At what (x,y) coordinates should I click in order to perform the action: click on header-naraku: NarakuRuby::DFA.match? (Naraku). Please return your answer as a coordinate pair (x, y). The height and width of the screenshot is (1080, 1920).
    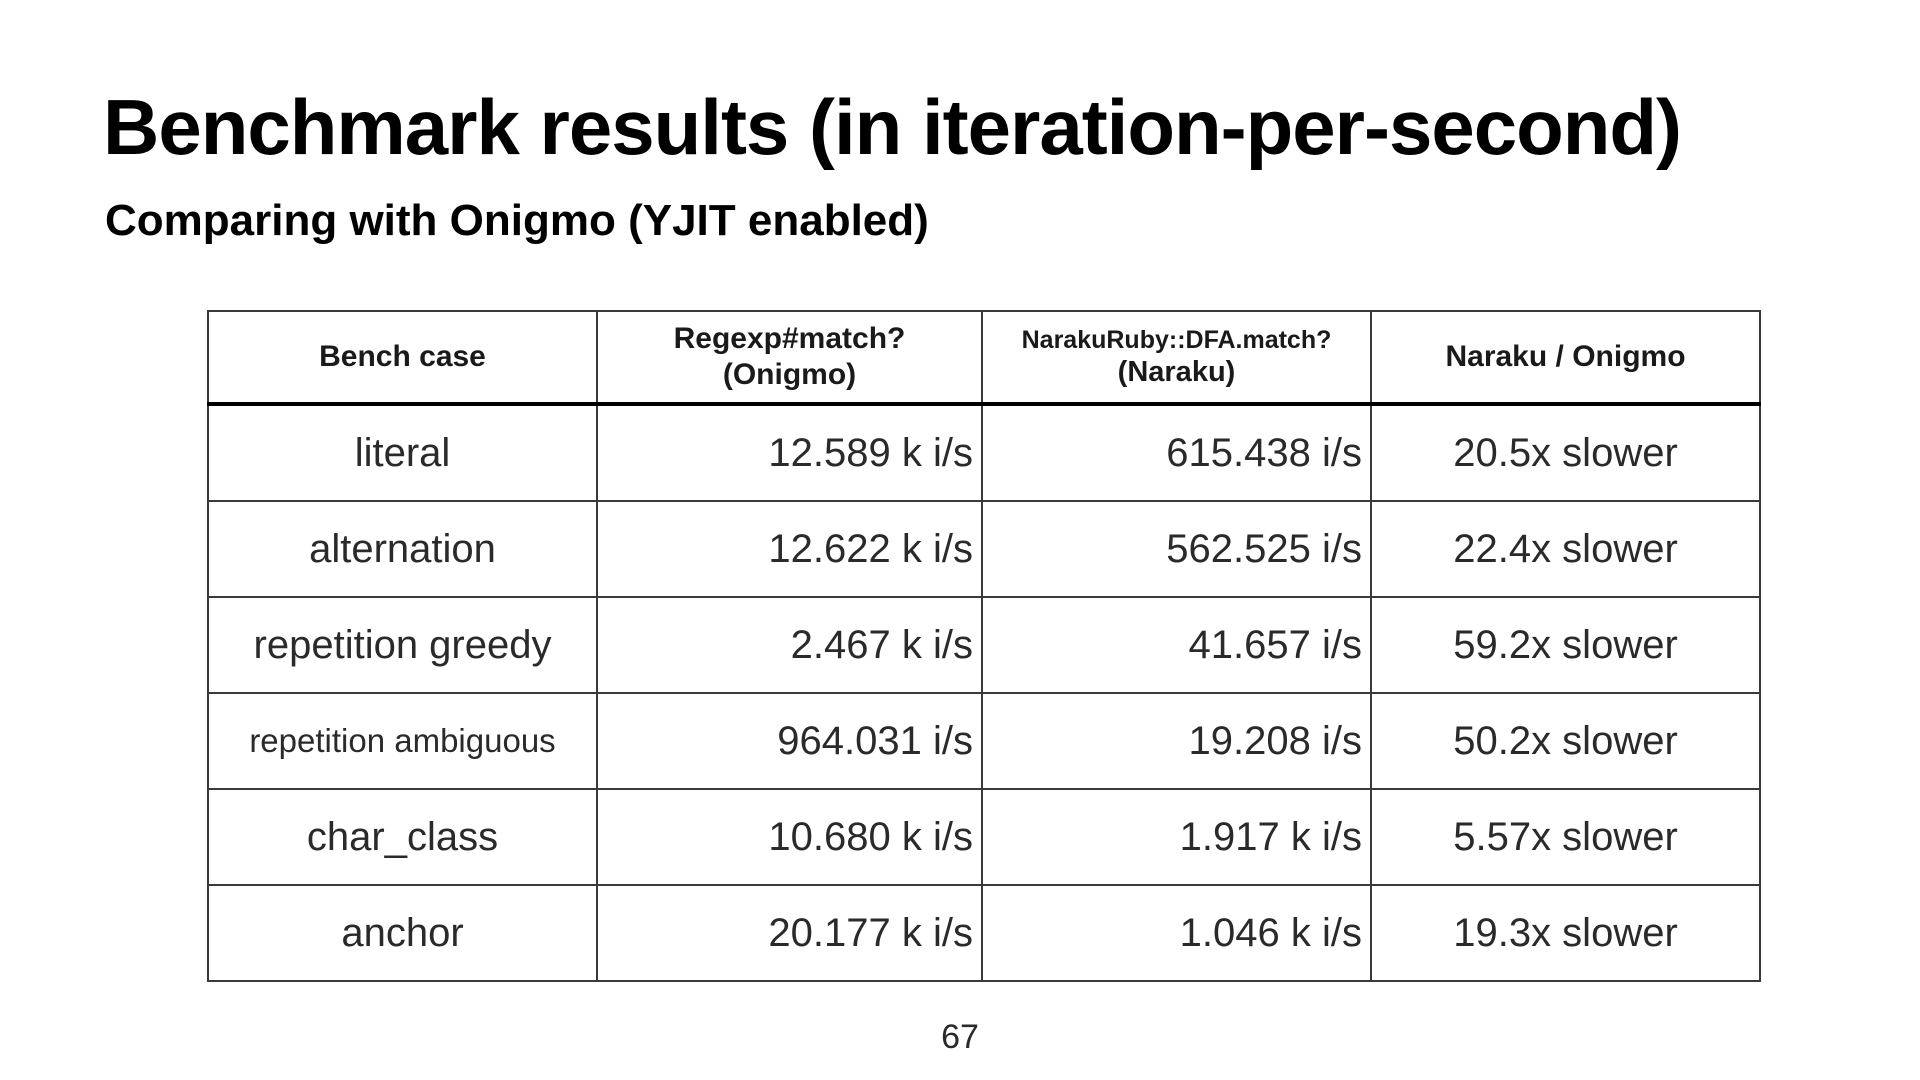
    Looking at the image, I should click on (1176, 358).